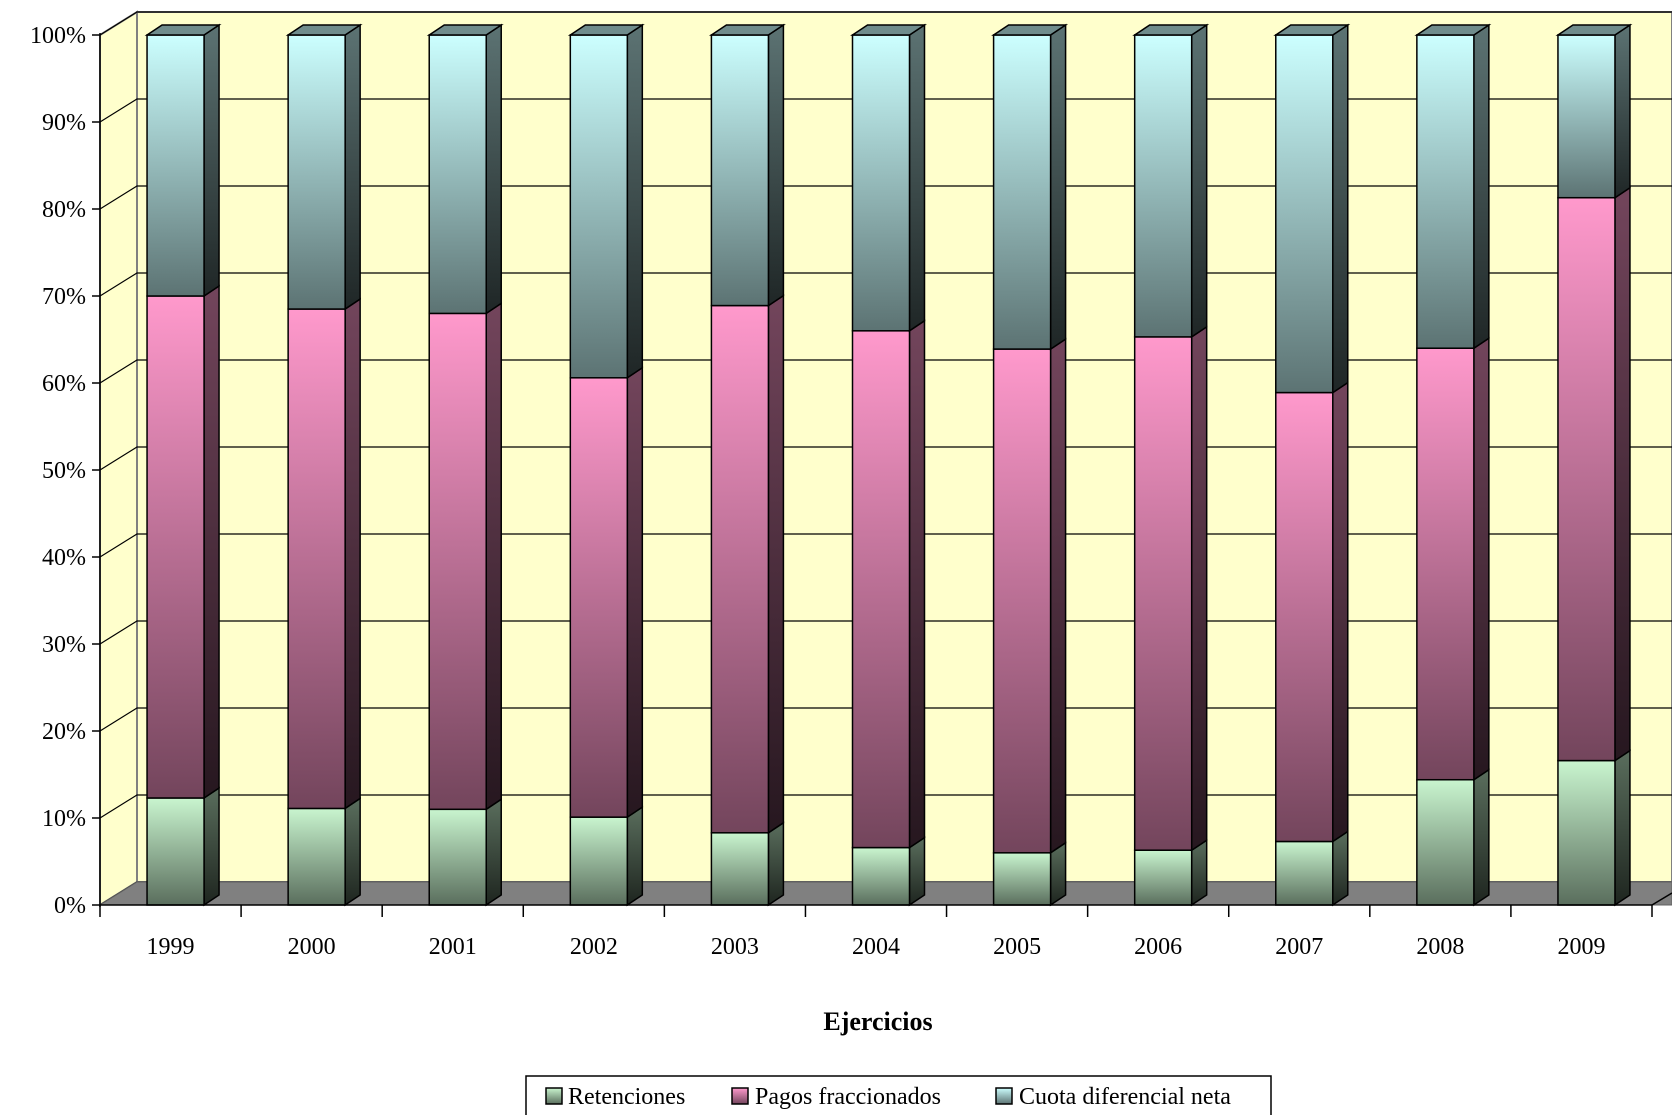  Describe the element at coordinates (64, 210) in the screenshot. I see `y-tick-label: 80%` at that location.